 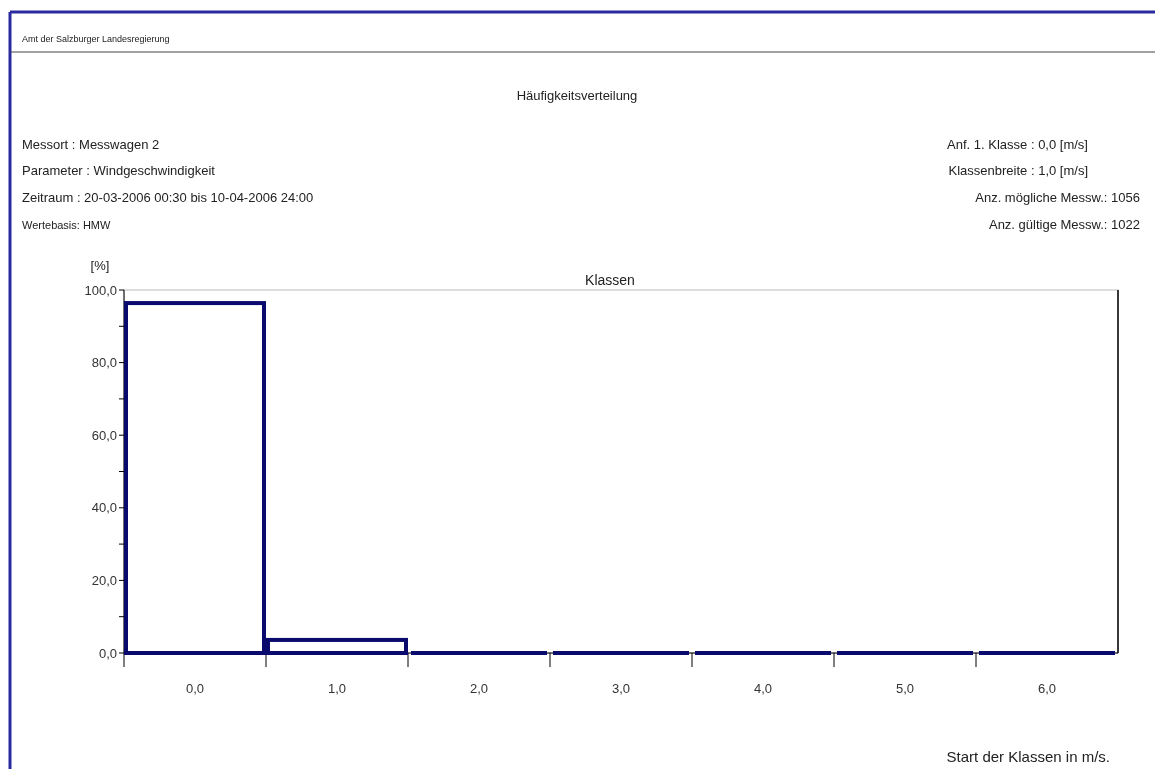 What do you see at coordinates (479, 688) in the screenshot?
I see `x-tick-label: 2,0` at bounding box center [479, 688].